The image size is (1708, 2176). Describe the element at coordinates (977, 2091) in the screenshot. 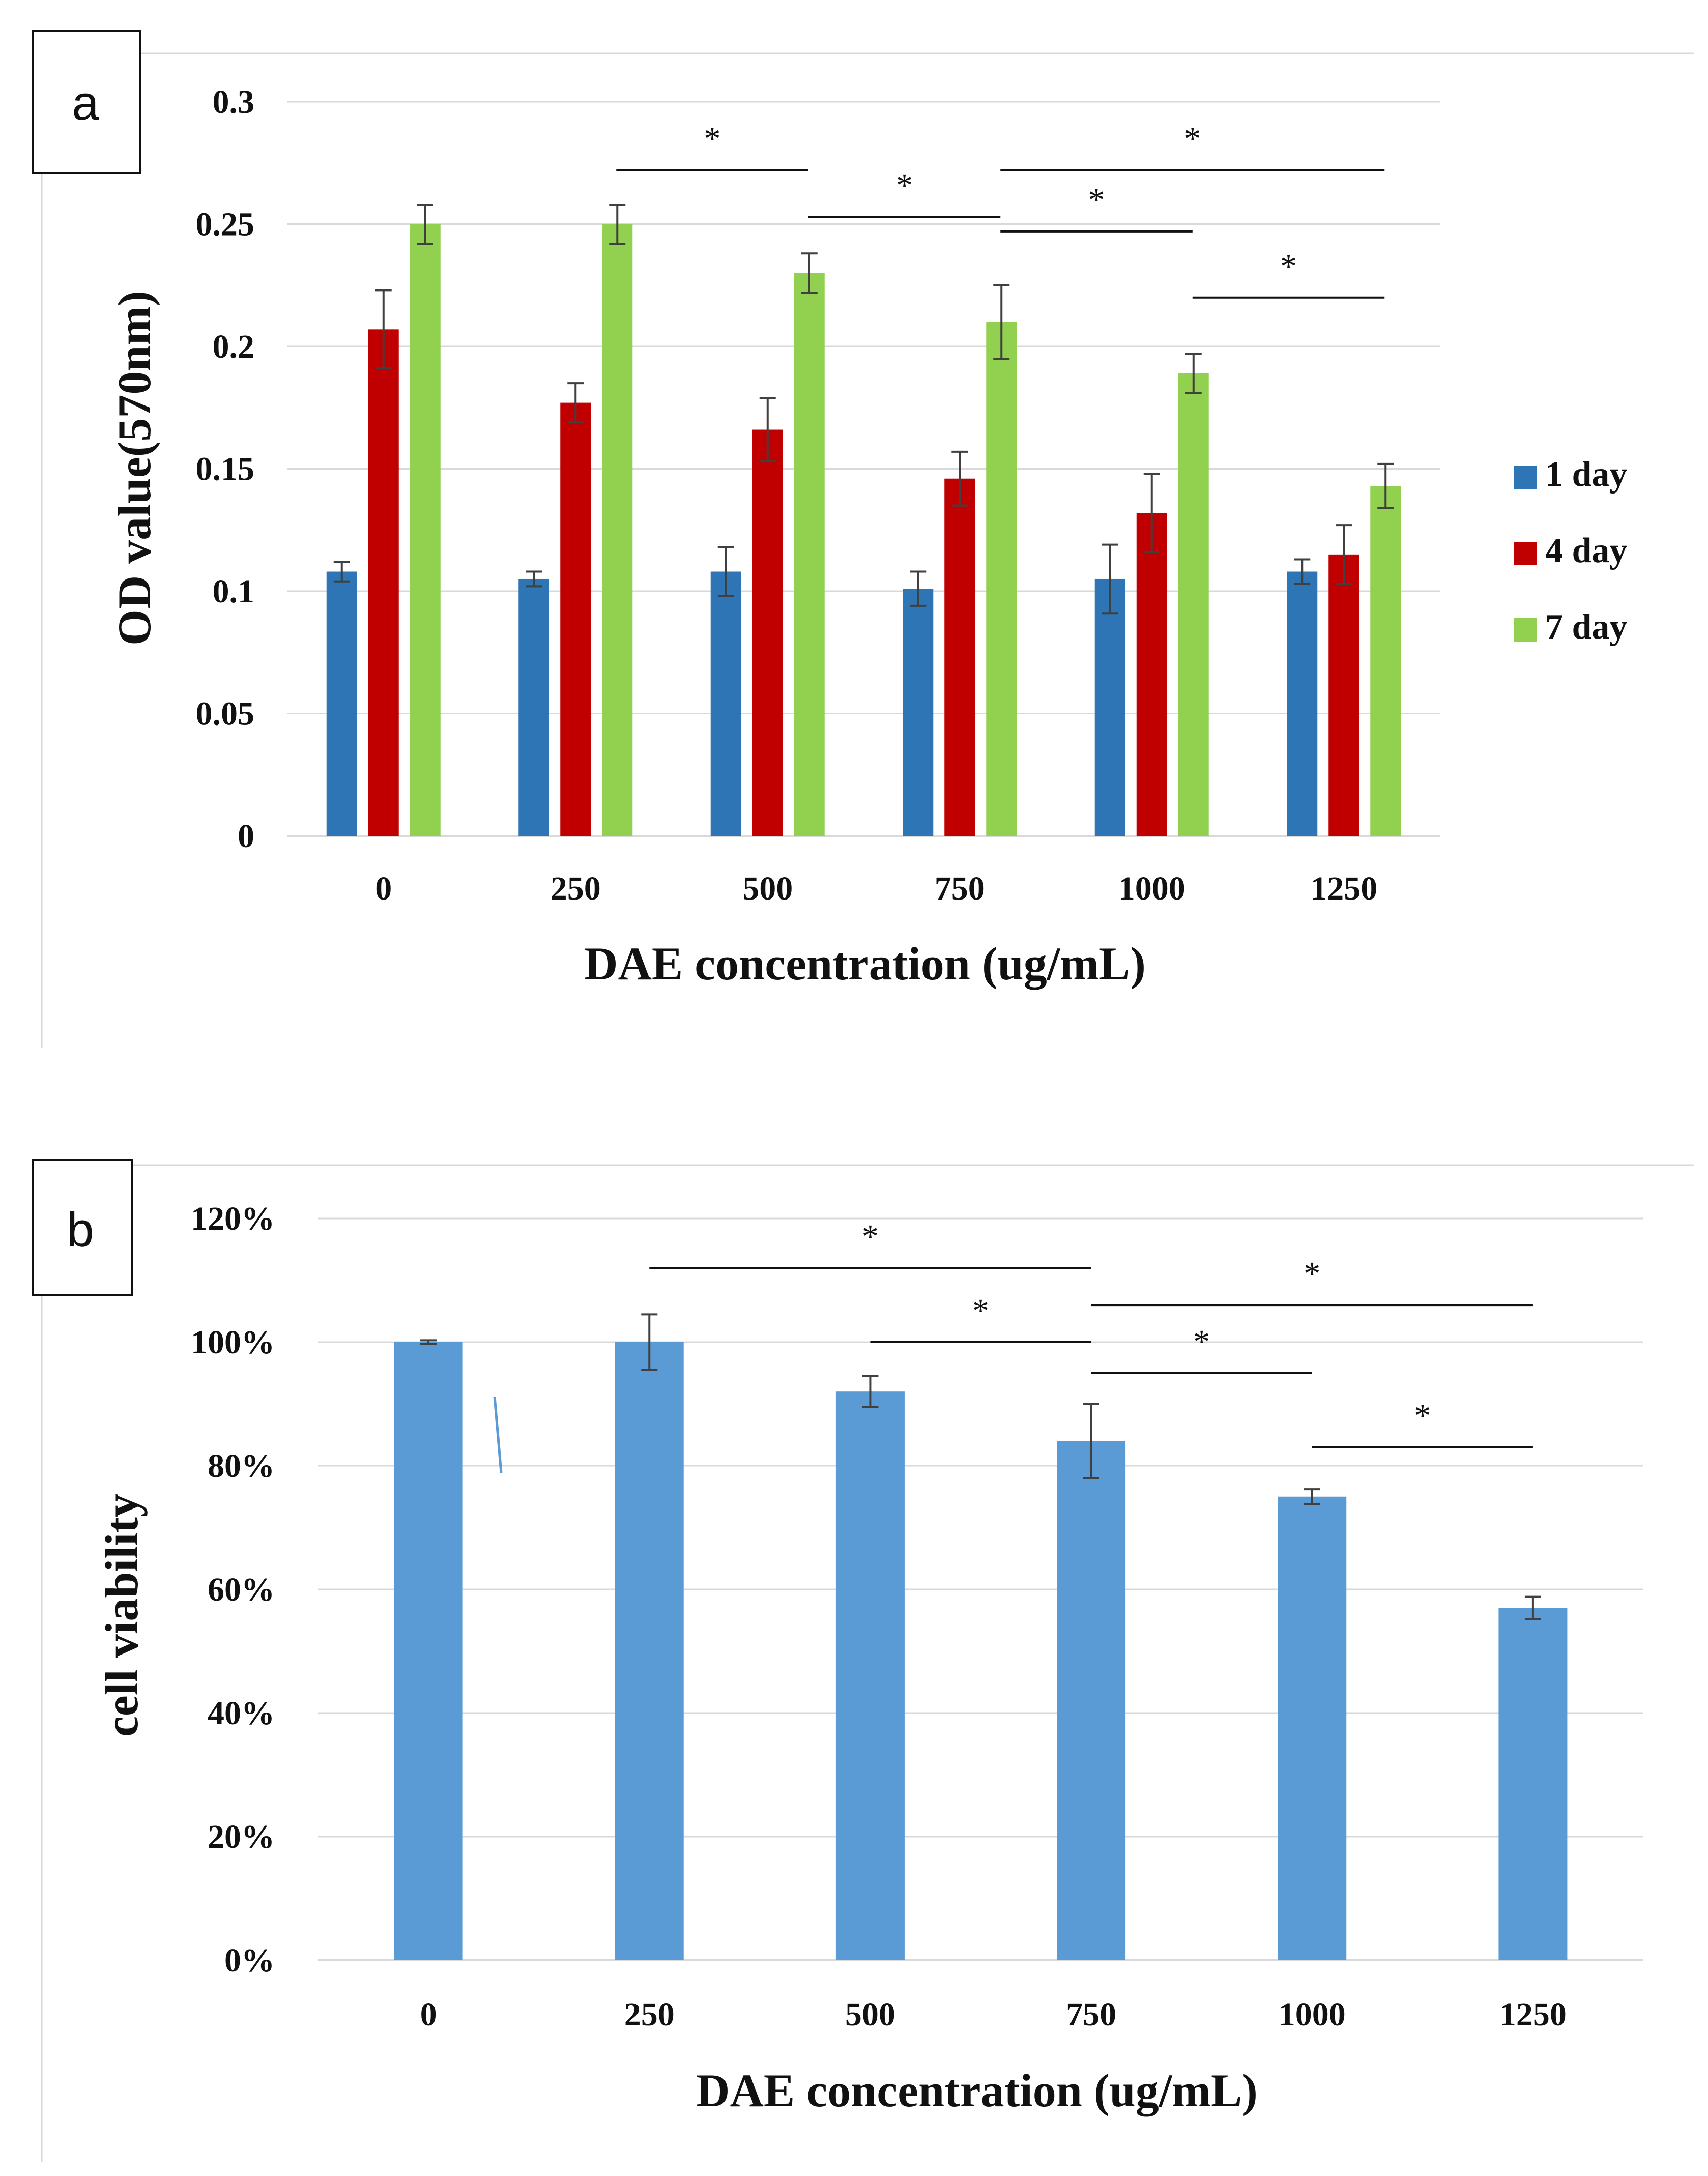

I see `panel-b-x-axis-title: DAE concentration (ug/mL)` at that location.